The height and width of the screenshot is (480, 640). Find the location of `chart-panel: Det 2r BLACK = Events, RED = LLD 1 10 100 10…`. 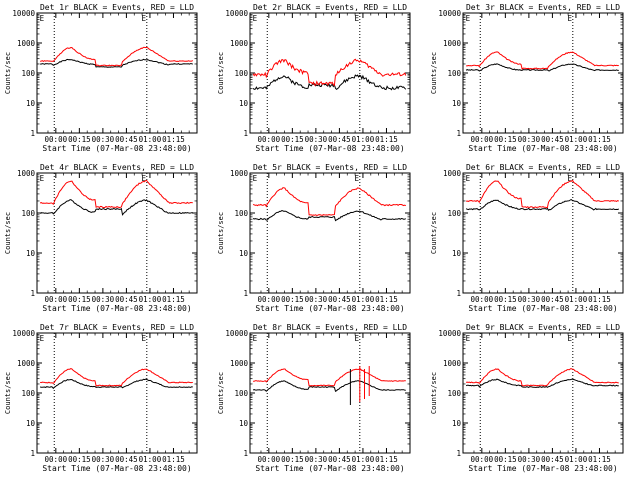

chart-panel: Det 2r BLACK = Events, RED = LLD 1 10 100 10… is located at coordinates (314, 78).